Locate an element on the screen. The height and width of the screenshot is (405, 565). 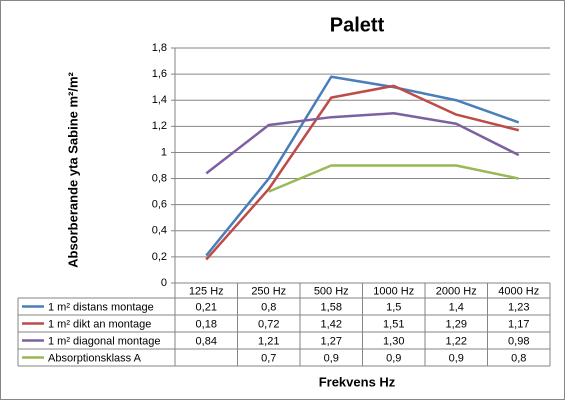
table-value: 0,7 is located at coordinates (268, 358).